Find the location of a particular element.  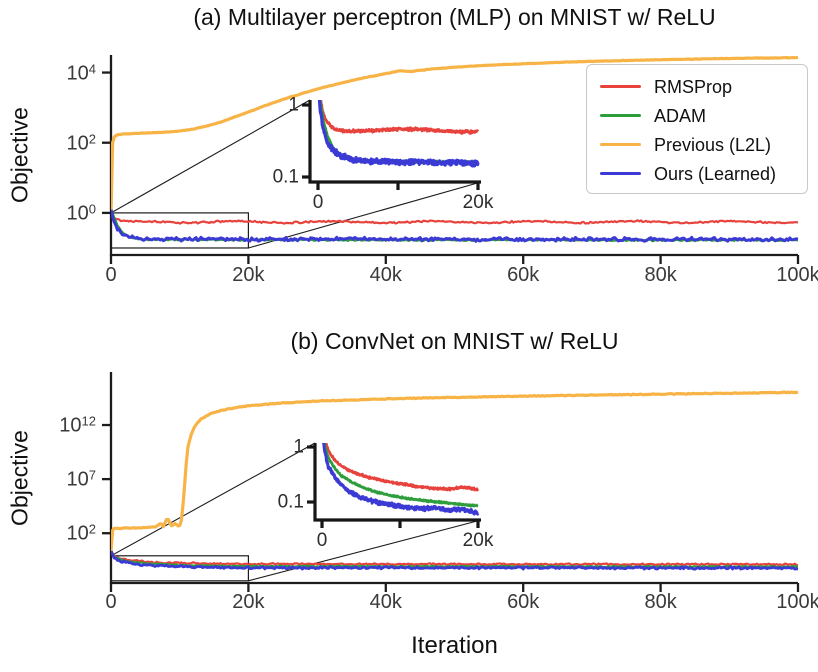

legend-item-adam: ADAM is located at coordinates (697, 115).